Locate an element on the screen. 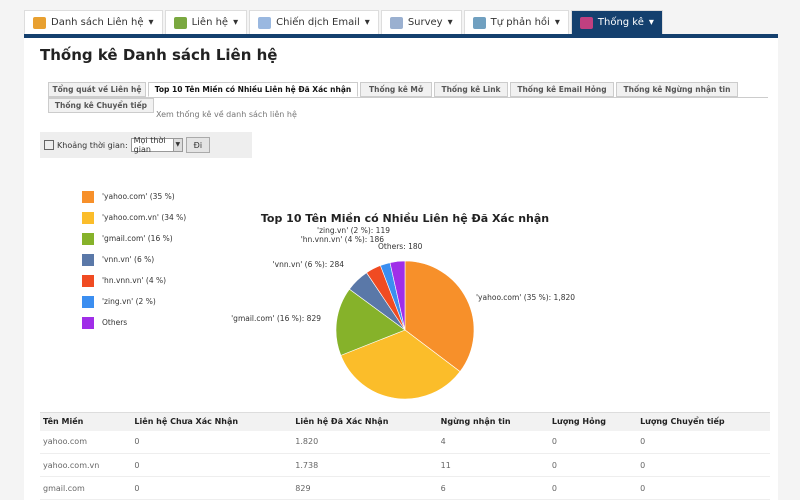  legend-item: 'zing.vn' (2 %) is located at coordinates (134, 301).